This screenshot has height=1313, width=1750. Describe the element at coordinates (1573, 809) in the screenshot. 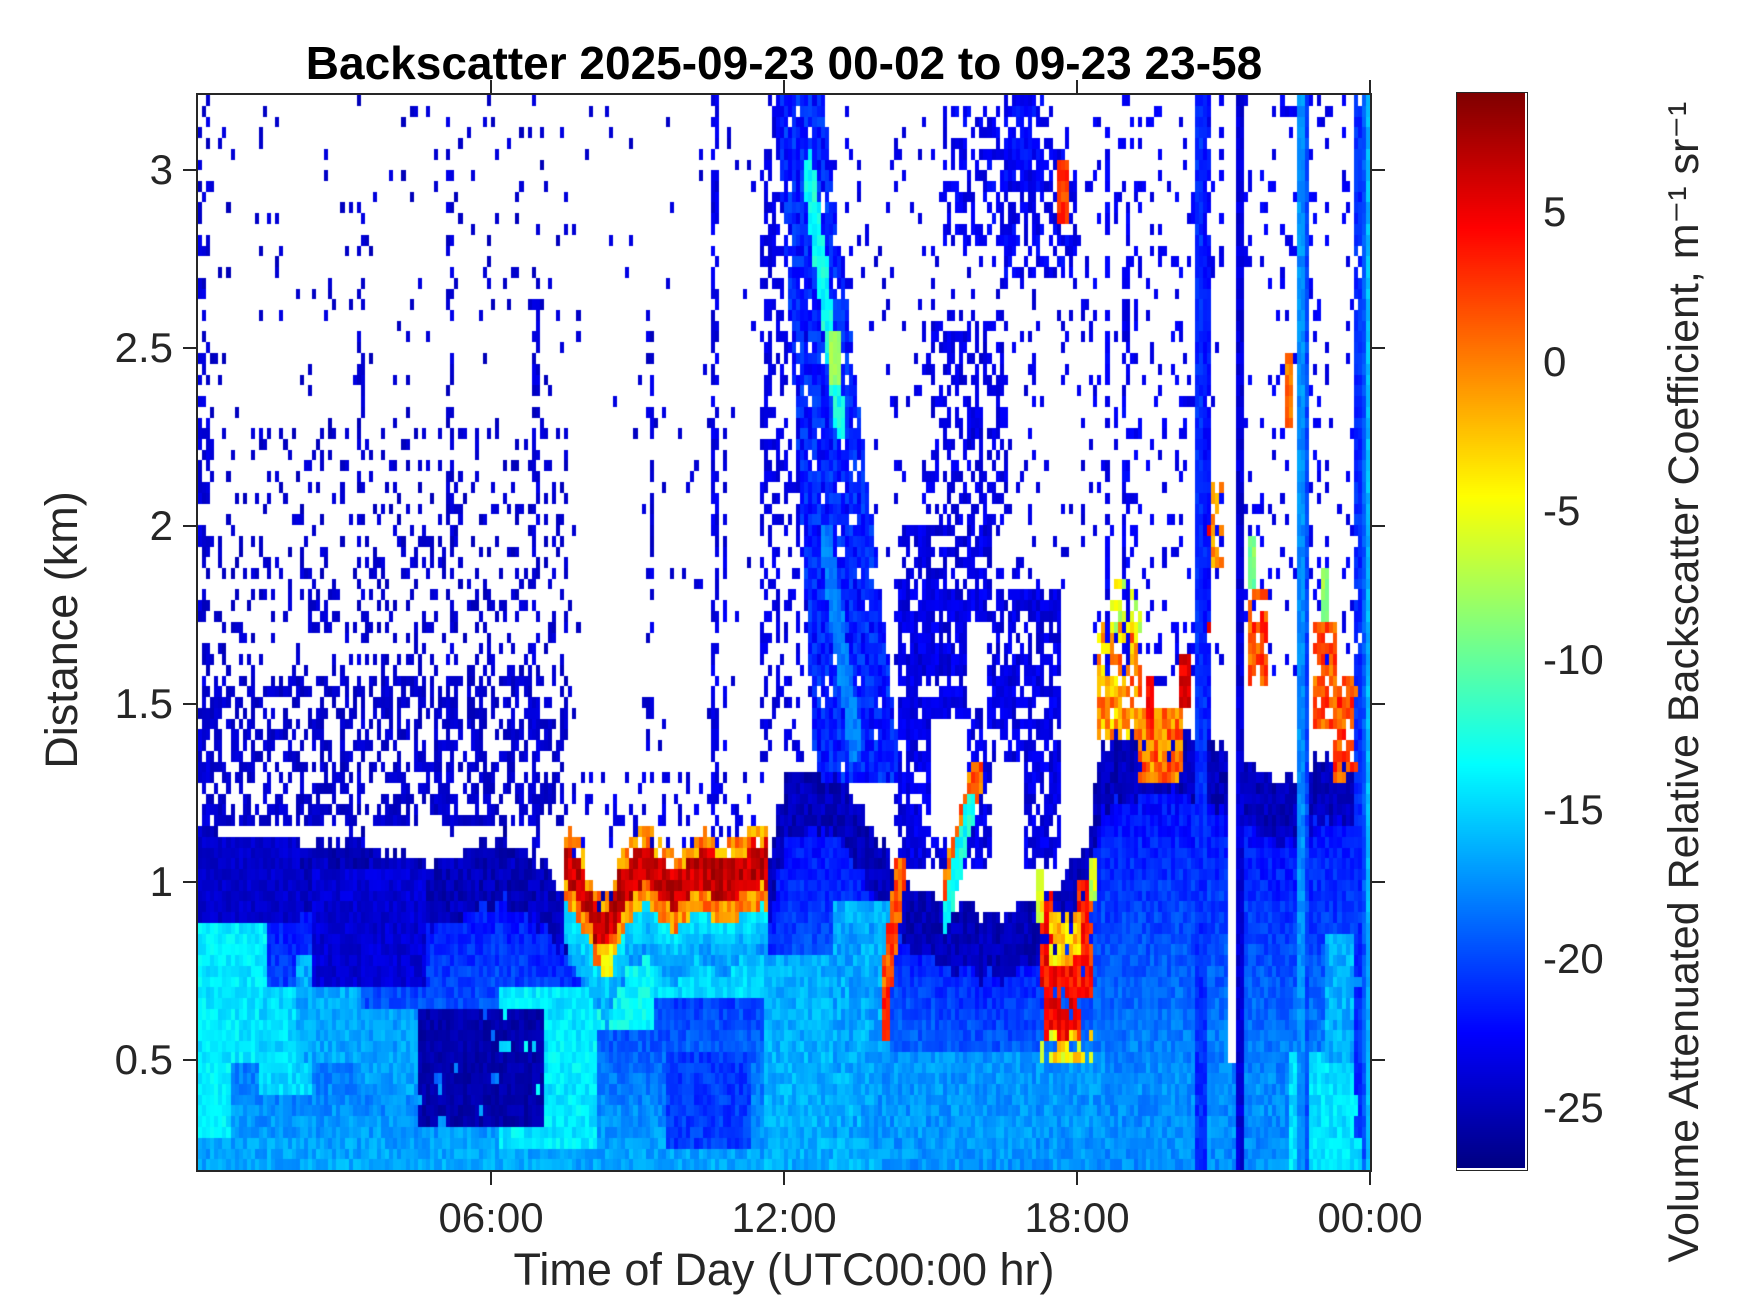

I see `colorbar-tick-label: -15` at that location.